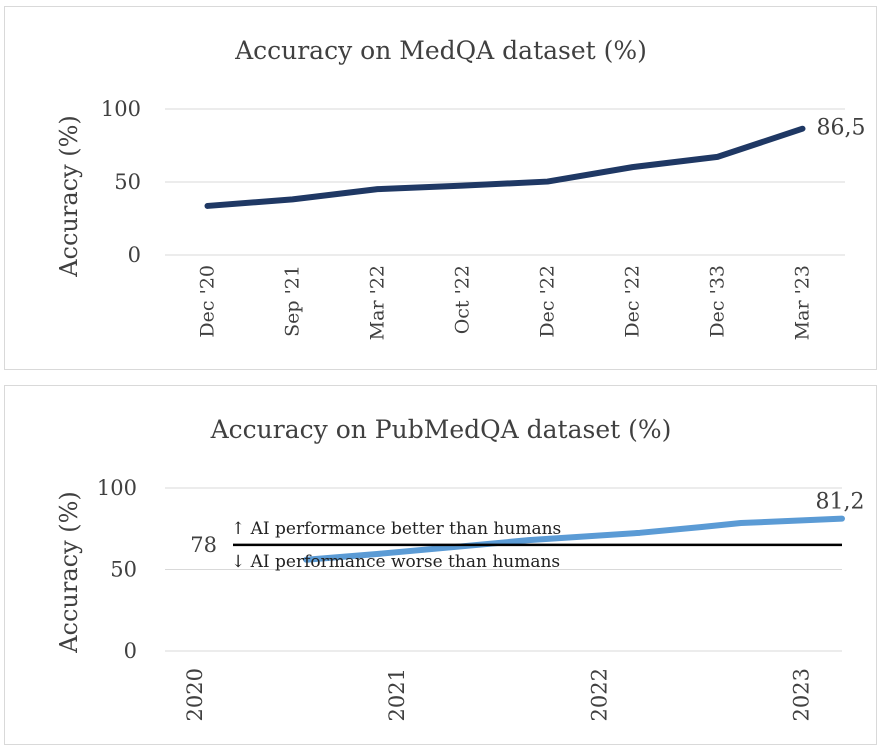  I want to click on x-tick-label: Sep '21, so click(293, 301).